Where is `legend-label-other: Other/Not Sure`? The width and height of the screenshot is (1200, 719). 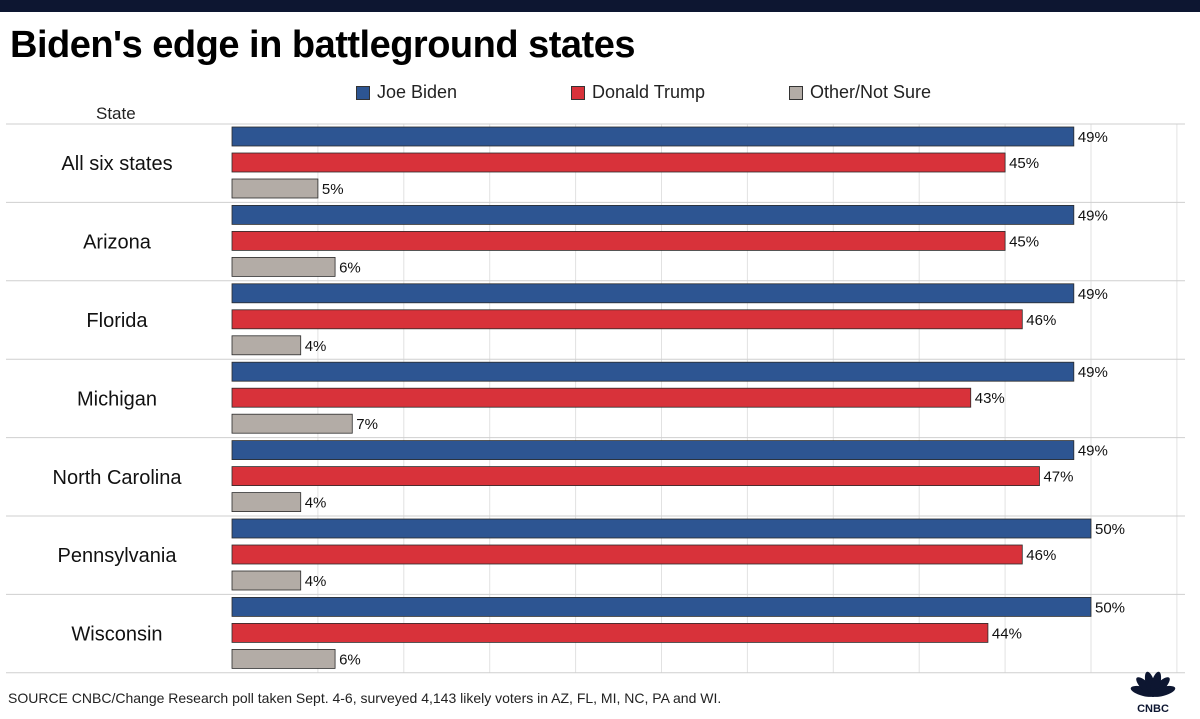
legend-label-other: Other/Not Sure is located at coordinates (871, 92).